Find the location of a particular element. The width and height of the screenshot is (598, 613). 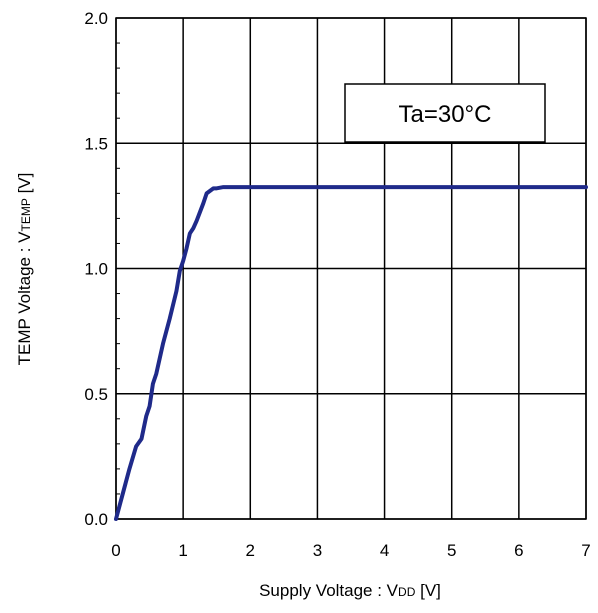

x-tick-labels: 0 1 2 3 4 5 6 7 is located at coordinates (350, 550).